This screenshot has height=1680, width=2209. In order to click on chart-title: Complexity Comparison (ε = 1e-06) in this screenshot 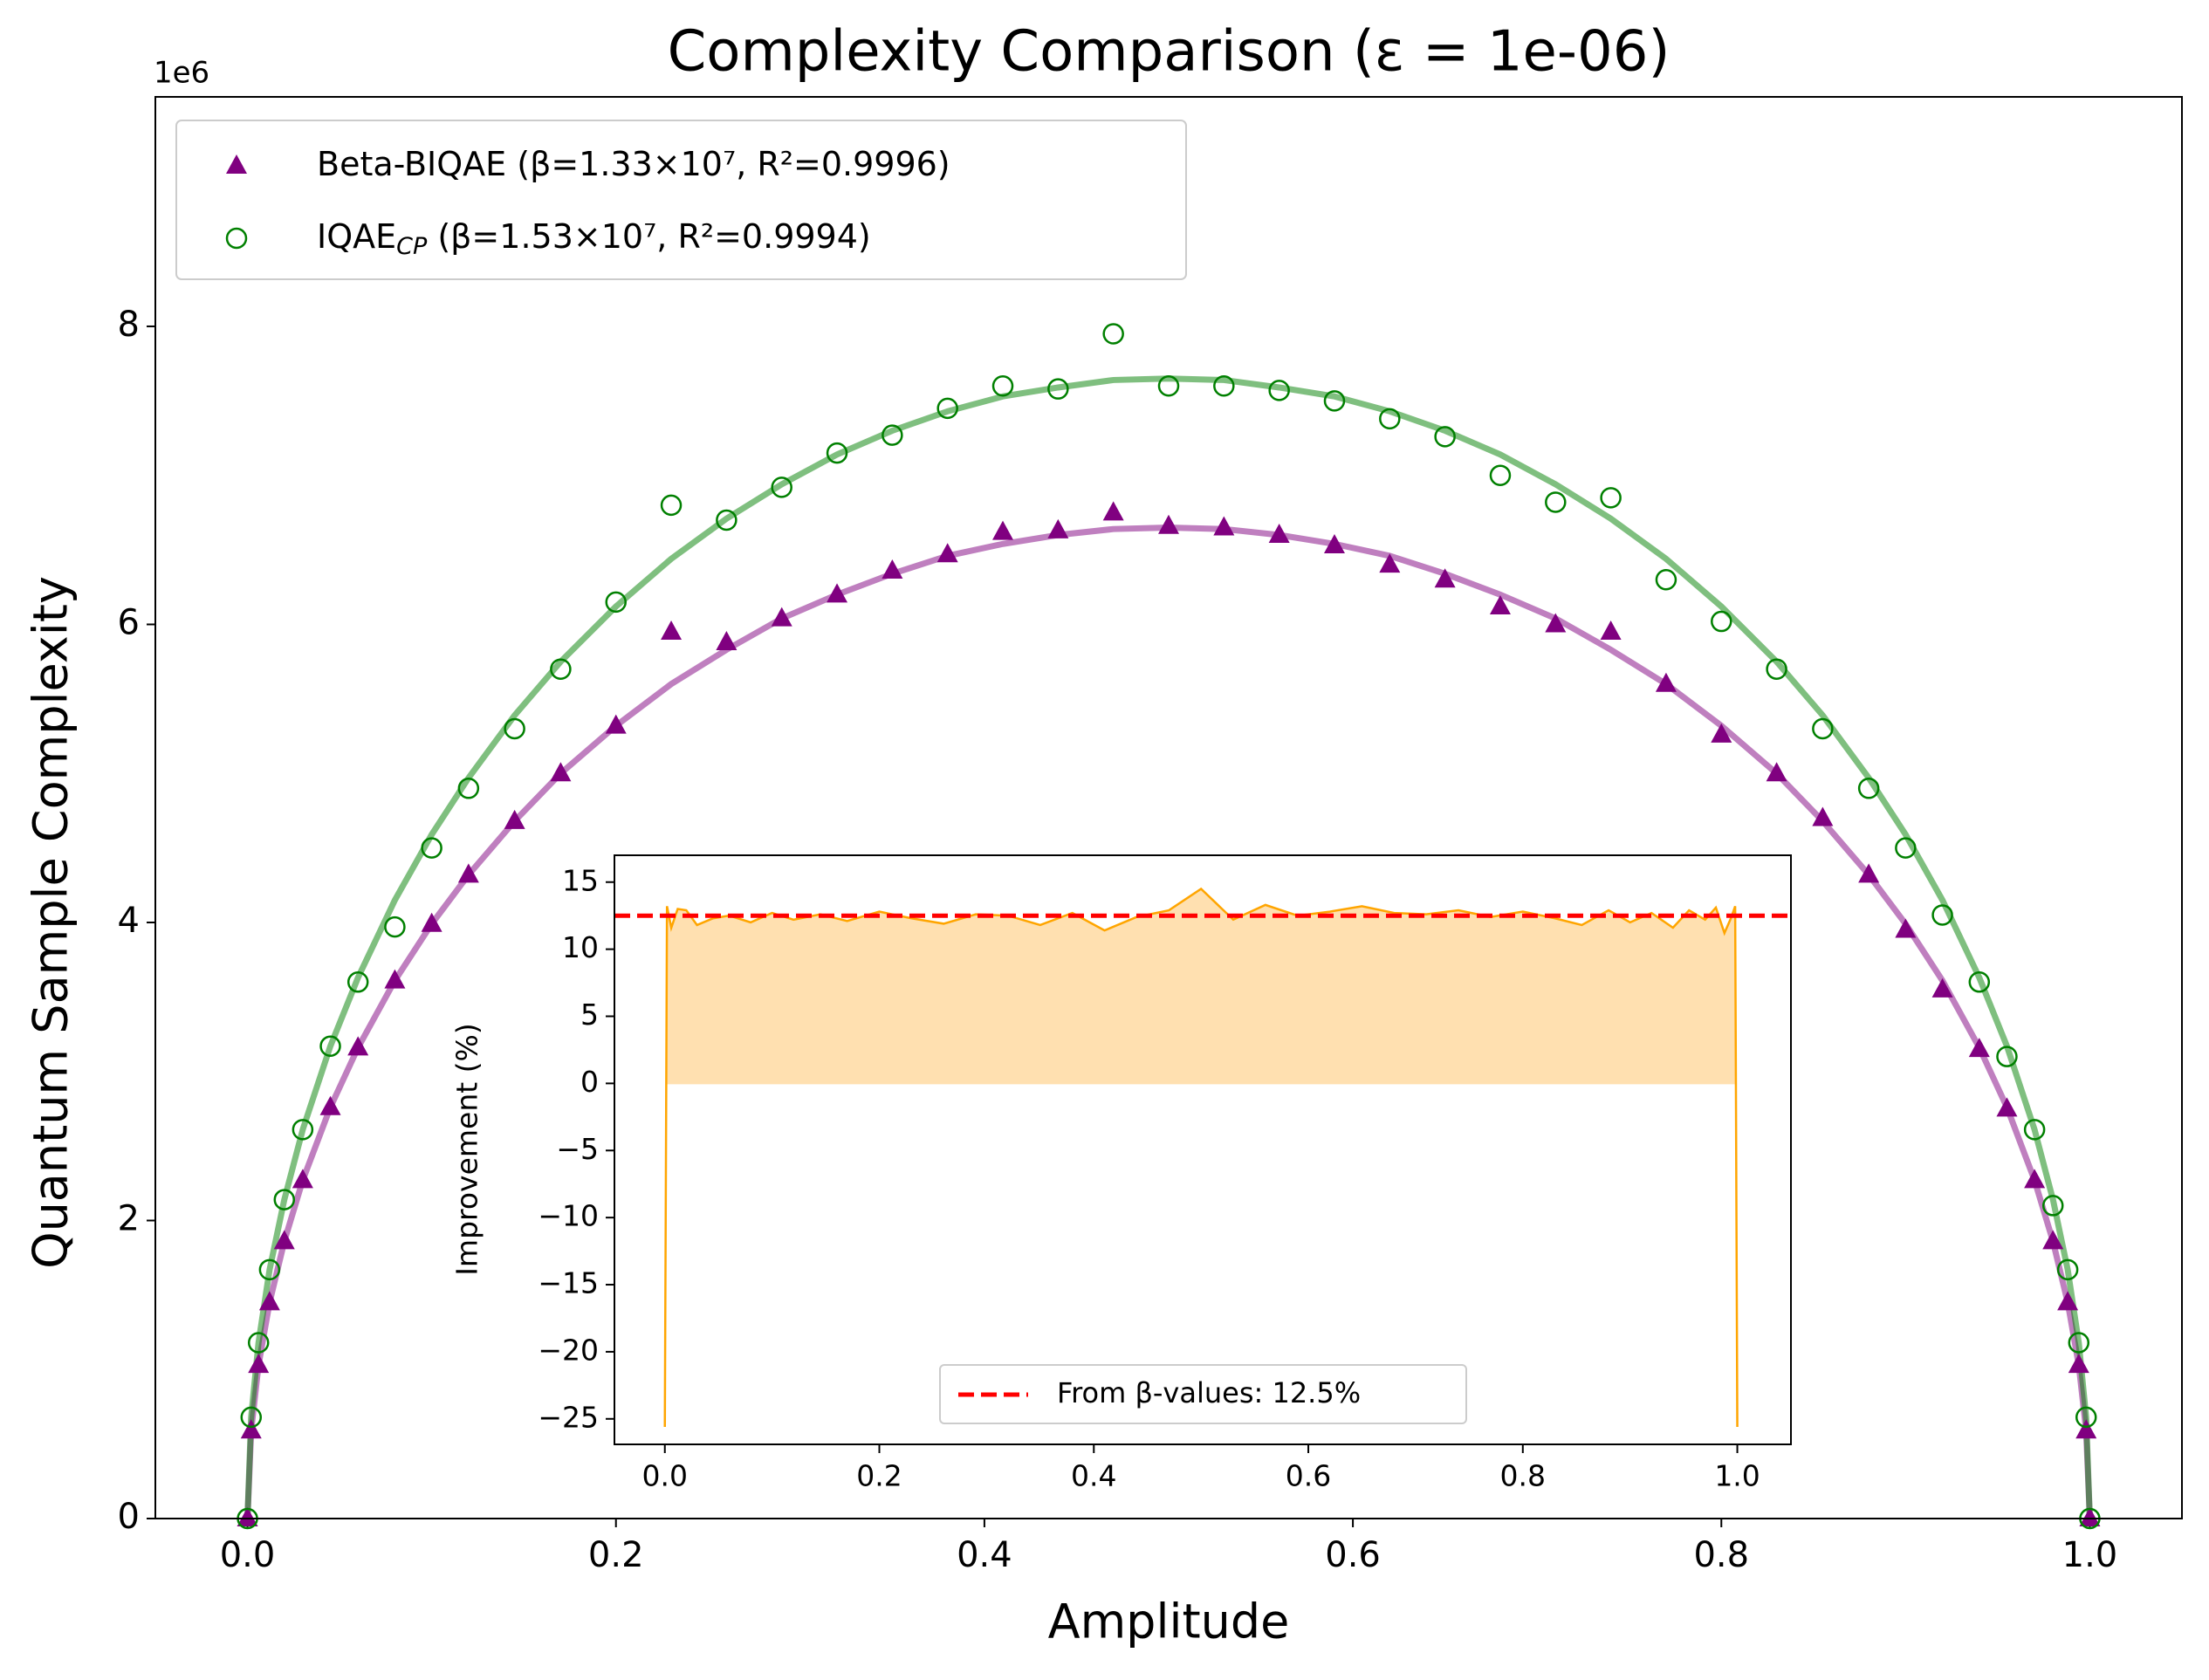, I will do `click(1169, 52)`.